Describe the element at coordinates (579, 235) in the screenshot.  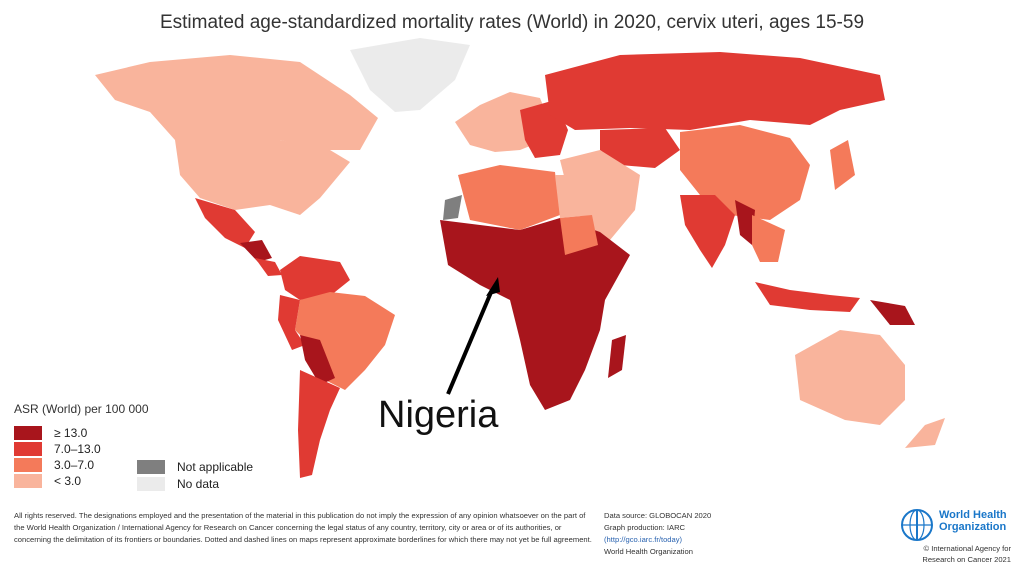
I see `region-sudan` at that location.